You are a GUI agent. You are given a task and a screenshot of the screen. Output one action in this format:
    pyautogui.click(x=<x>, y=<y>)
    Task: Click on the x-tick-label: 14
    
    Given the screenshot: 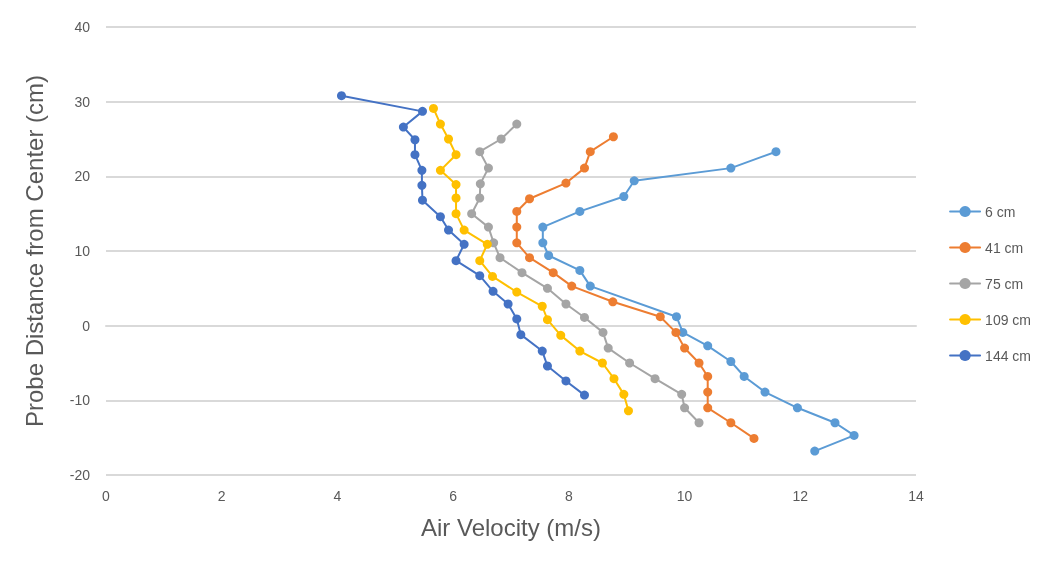 What is the action you would take?
    pyautogui.click(x=916, y=496)
    